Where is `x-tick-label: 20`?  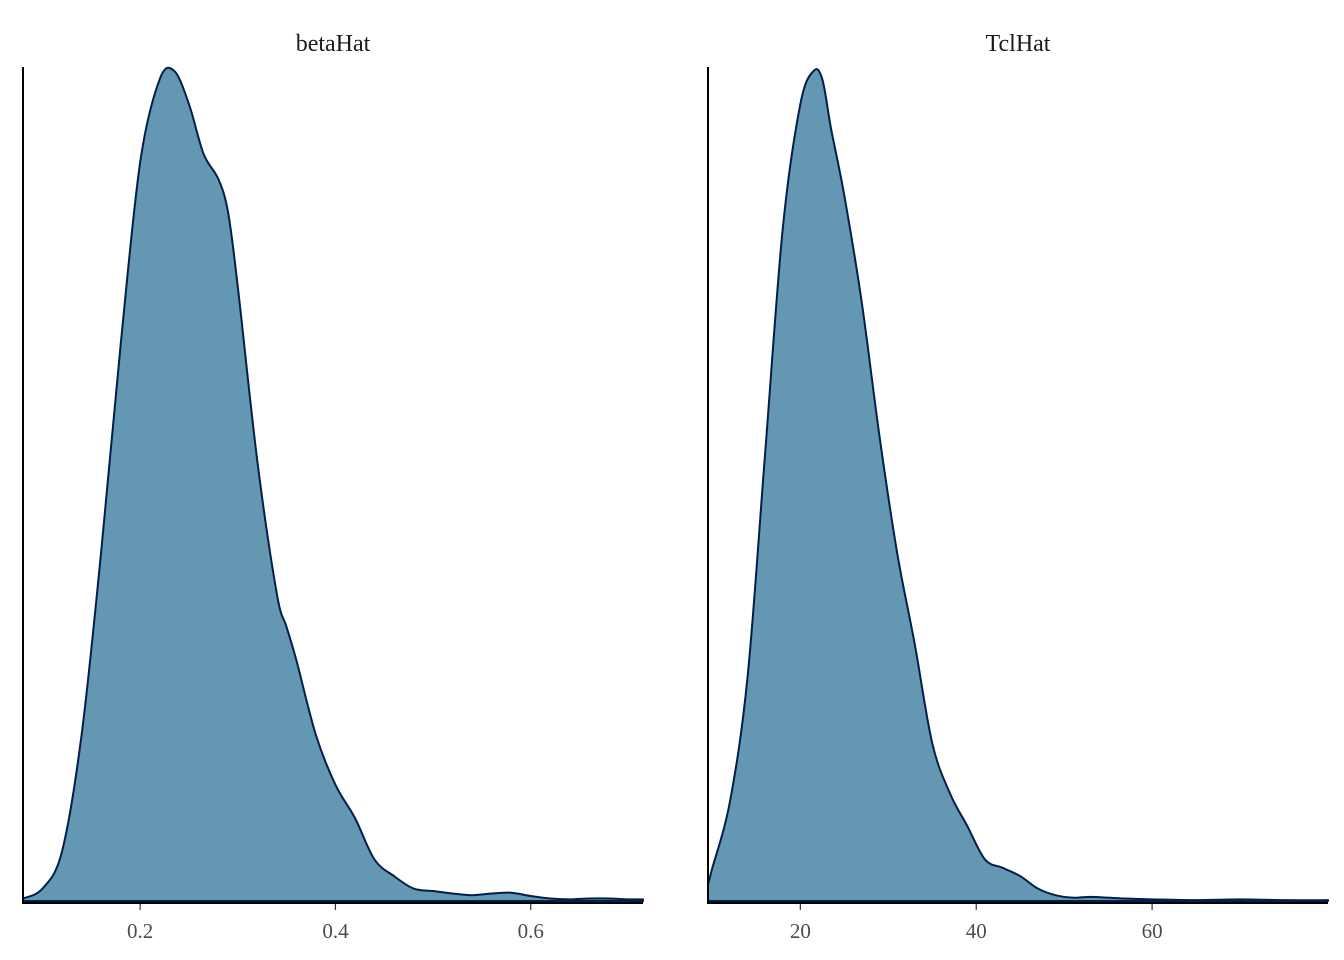
x-tick-label: 20 is located at coordinates (800, 931).